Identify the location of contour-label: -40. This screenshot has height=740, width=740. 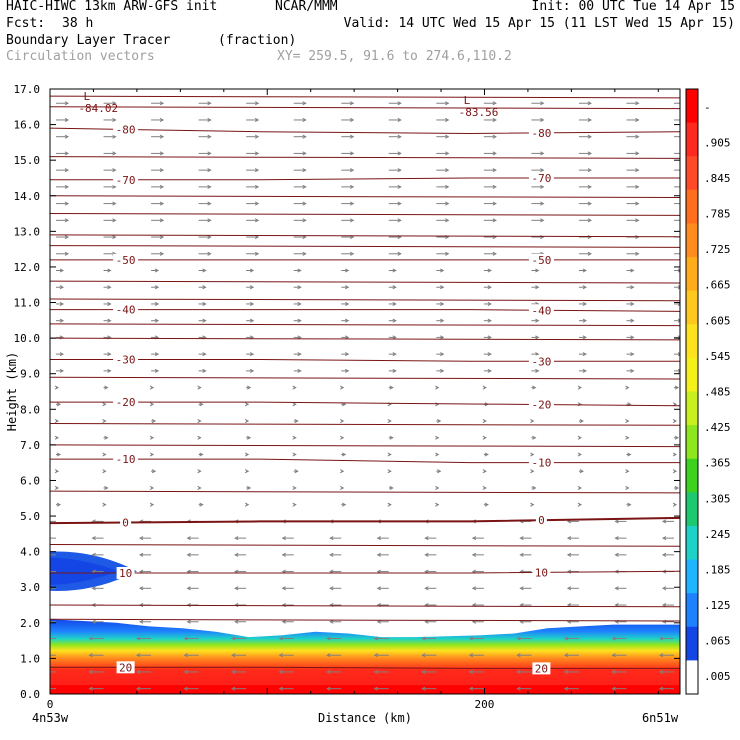
(126, 310).